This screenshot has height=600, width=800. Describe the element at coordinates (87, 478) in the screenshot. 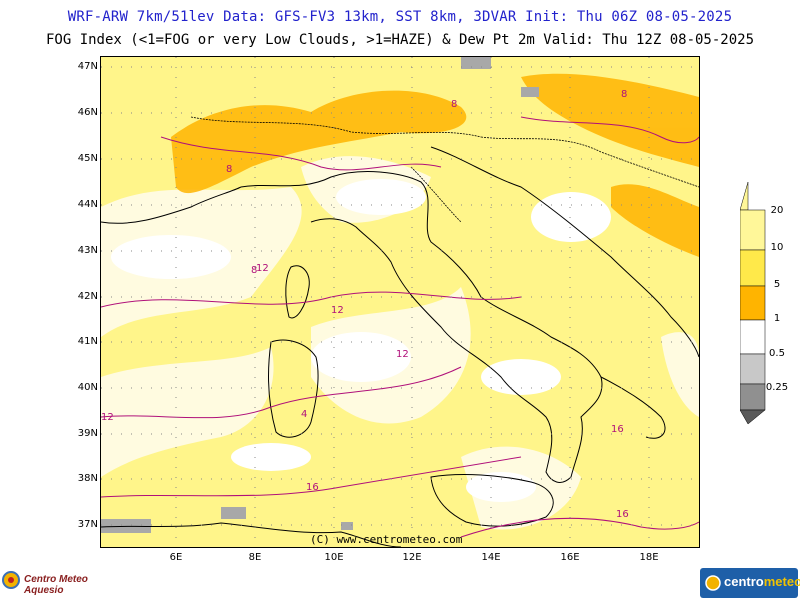

I see `lat-label-38n: 38N` at that location.